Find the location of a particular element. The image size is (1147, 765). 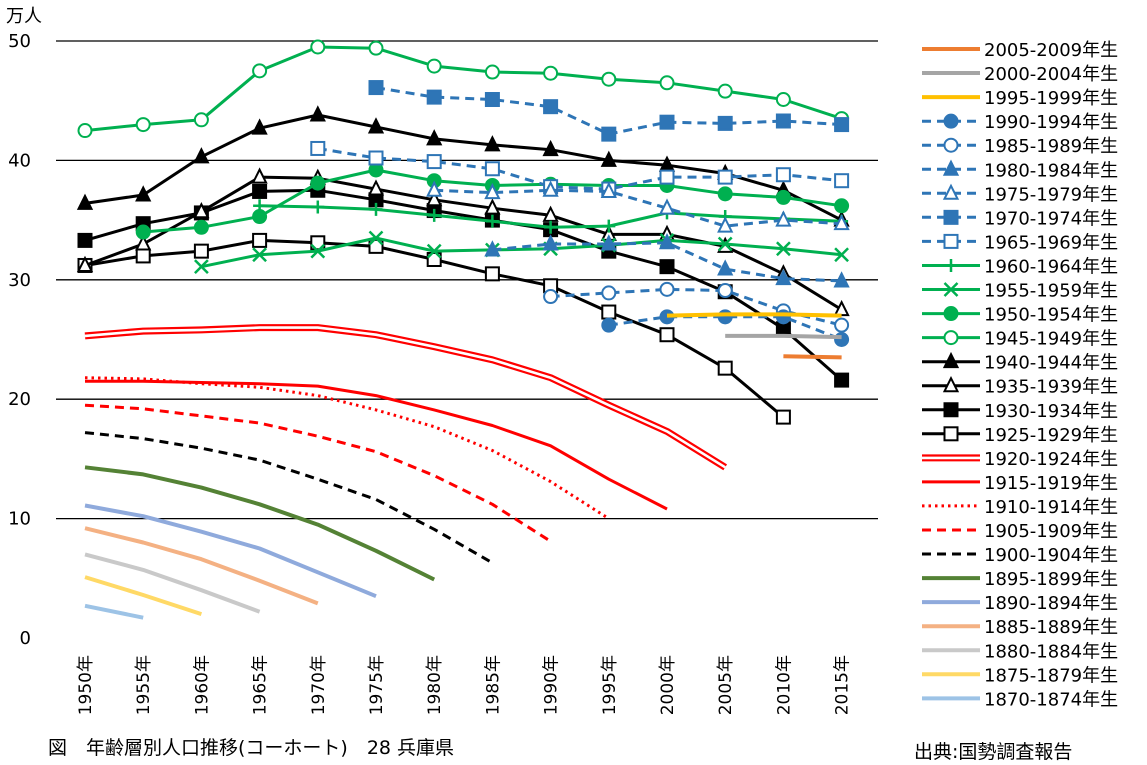

series-1975-1979 is located at coordinates (638, 206).